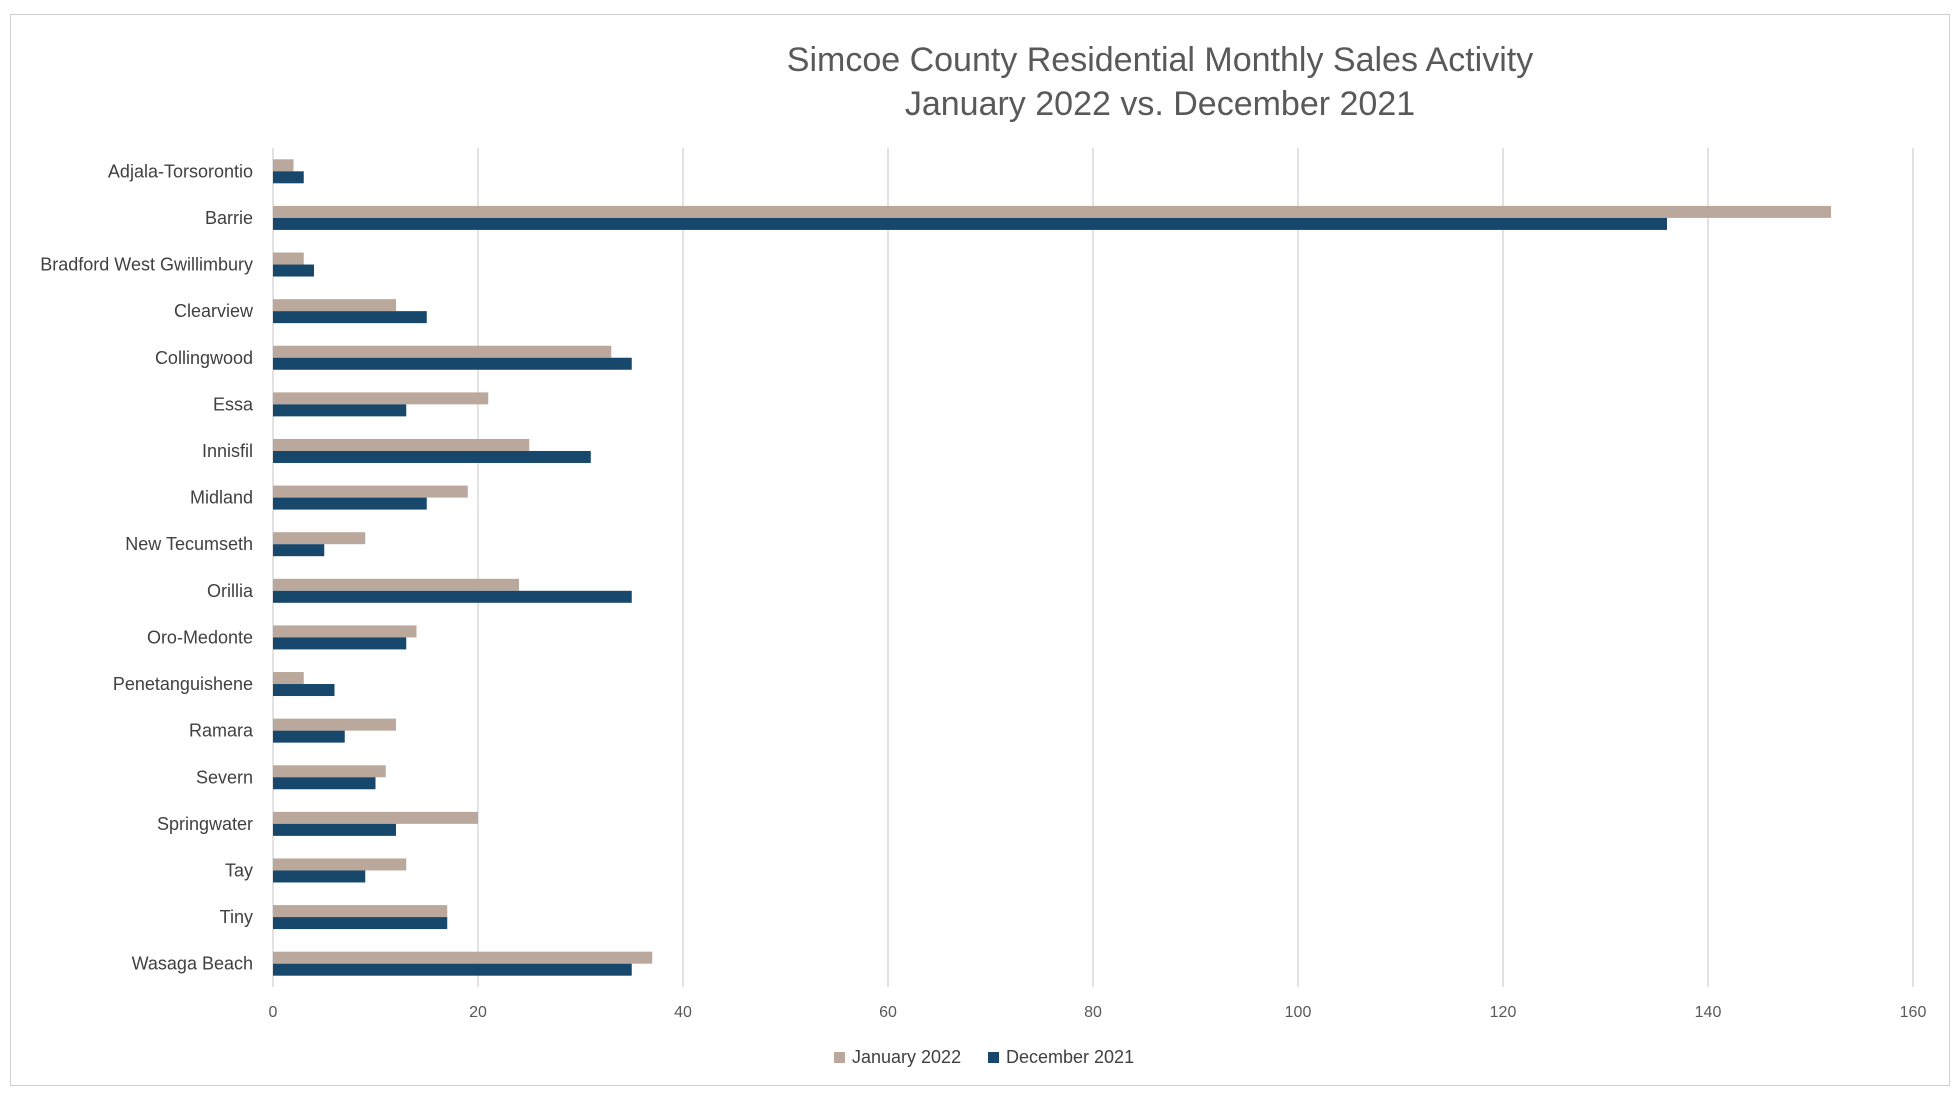 The image size is (1960, 1098). What do you see at coordinates (239, 870) in the screenshot?
I see `category-label: Tay` at bounding box center [239, 870].